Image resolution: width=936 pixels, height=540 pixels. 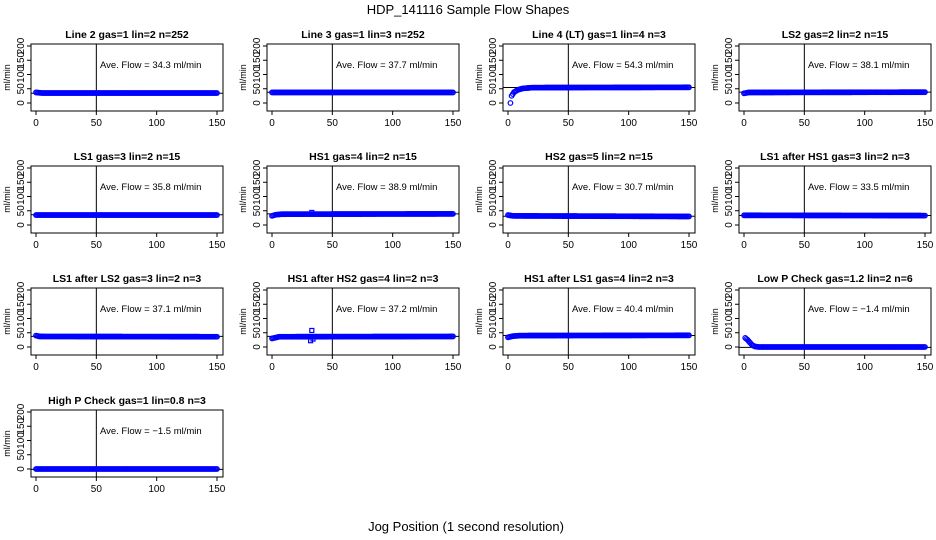 I want to click on panel-title: LS1 gas=3 lin=2 n=15, so click(x=127, y=157).